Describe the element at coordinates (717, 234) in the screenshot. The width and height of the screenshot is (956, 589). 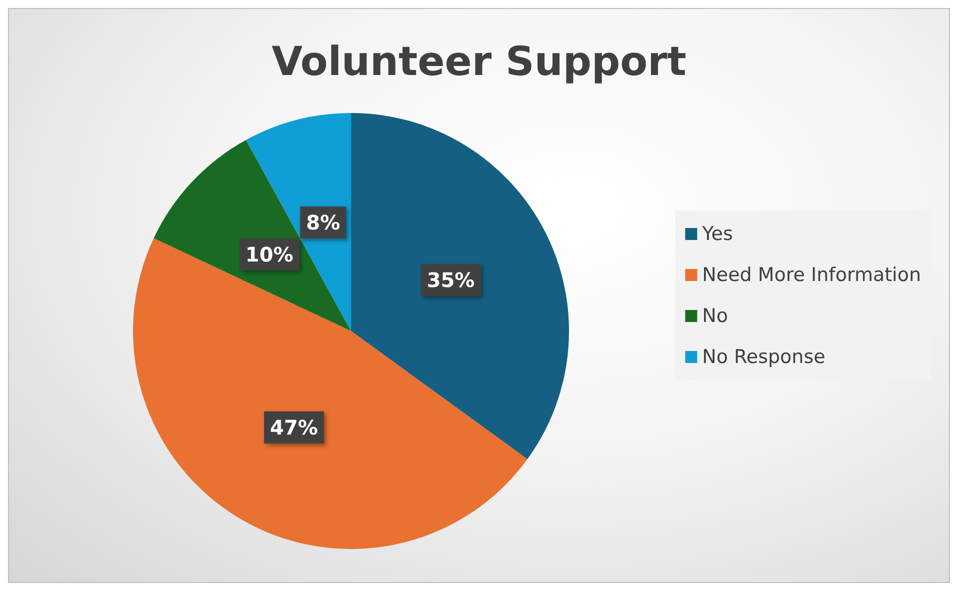
I see `legend-label: Yes` at that location.